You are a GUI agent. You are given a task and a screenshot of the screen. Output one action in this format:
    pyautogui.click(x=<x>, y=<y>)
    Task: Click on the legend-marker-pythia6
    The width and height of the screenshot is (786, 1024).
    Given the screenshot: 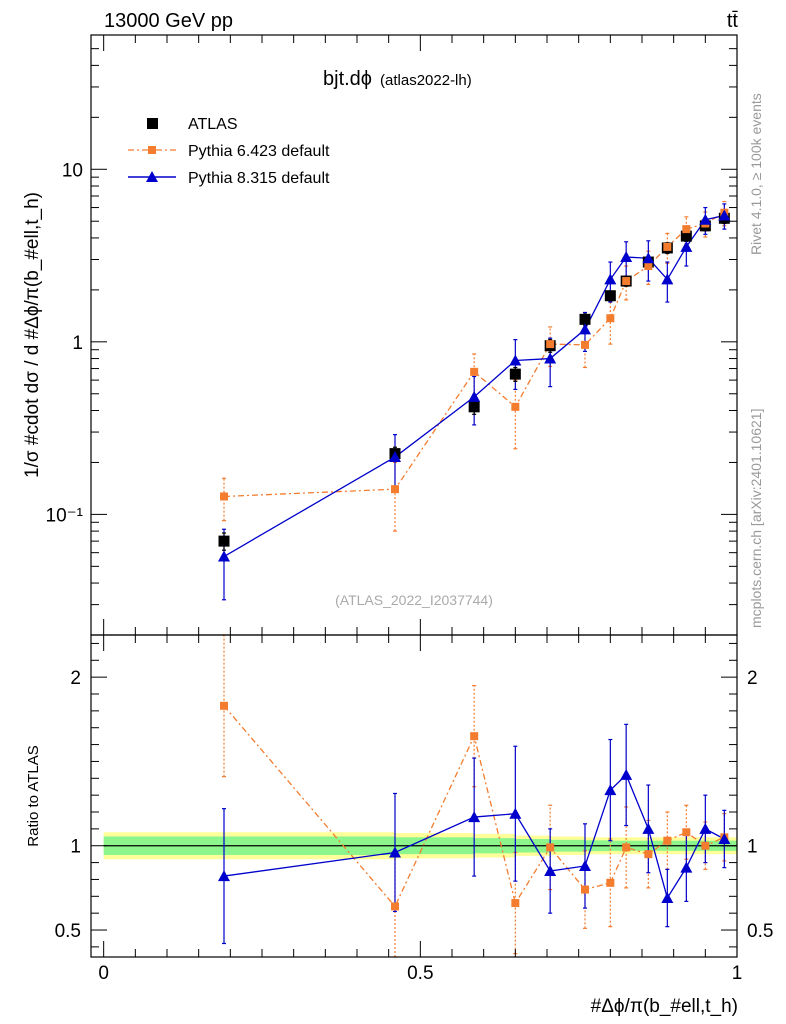 What is the action you would take?
    pyautogui.click(x=152, y=150)
    